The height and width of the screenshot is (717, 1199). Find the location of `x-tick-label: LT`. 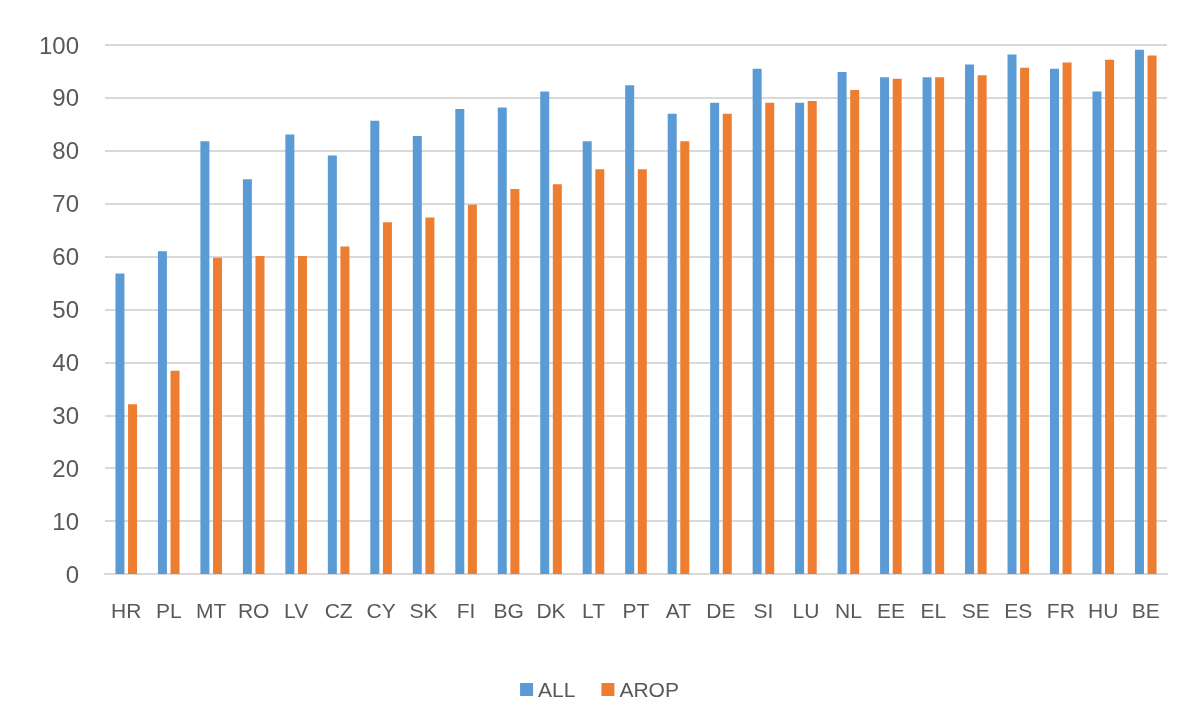

x-tick-label: LT is located at coordinates (594, 610).